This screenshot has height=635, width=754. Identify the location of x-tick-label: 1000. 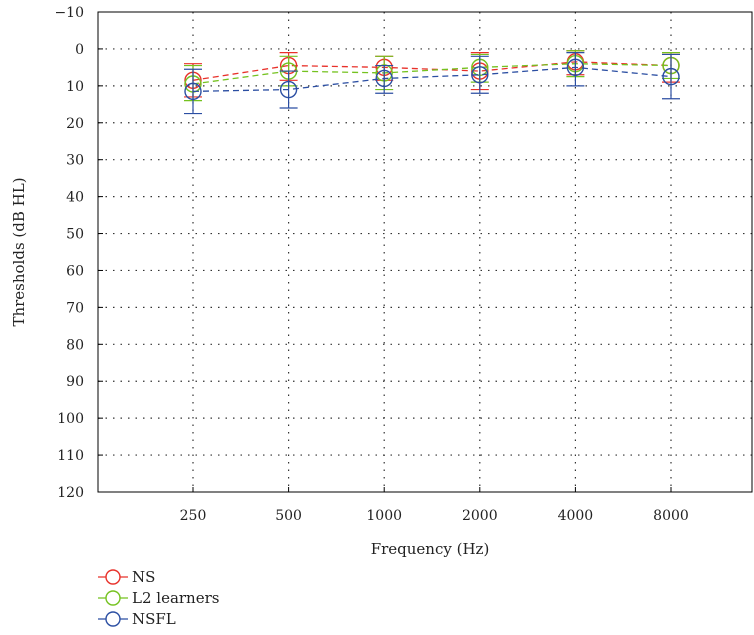
(384, 516).